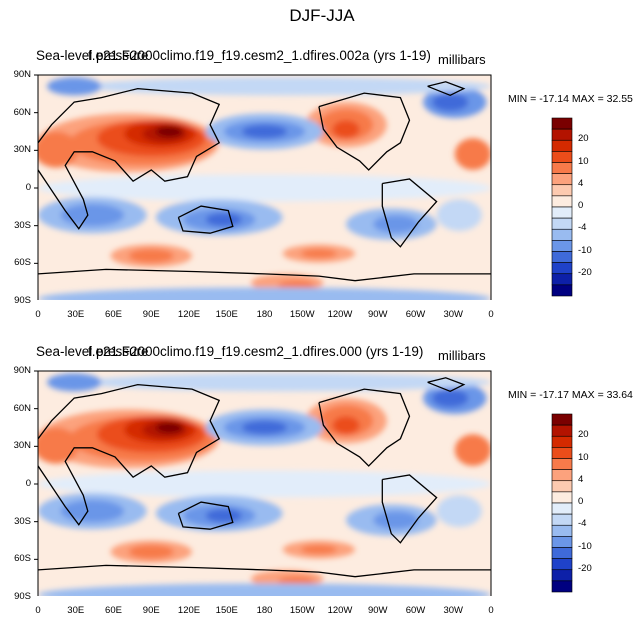 The width and height of the screenshot is (644, 627). Describe the element at coordinates (28, 187) in the screenshot. I see `y-tick-label: 0` at that location.